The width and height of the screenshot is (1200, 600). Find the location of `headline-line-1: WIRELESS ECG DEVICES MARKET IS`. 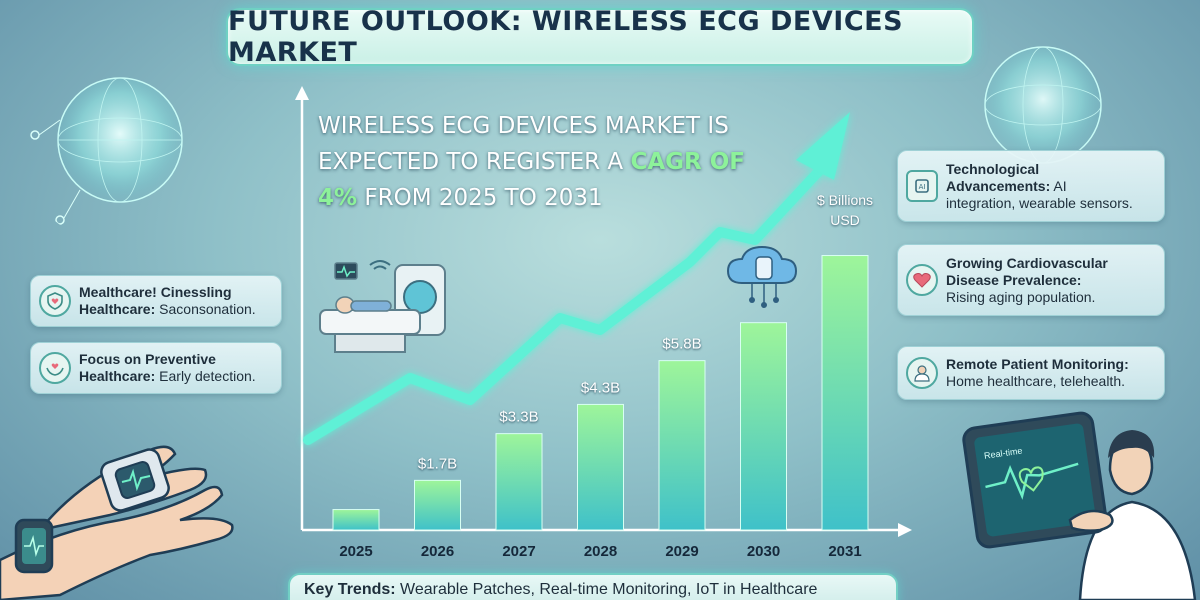

headline-line-1: WIRELESS ECG DEVICES MARKET IS is located at coordinates (523, 126).